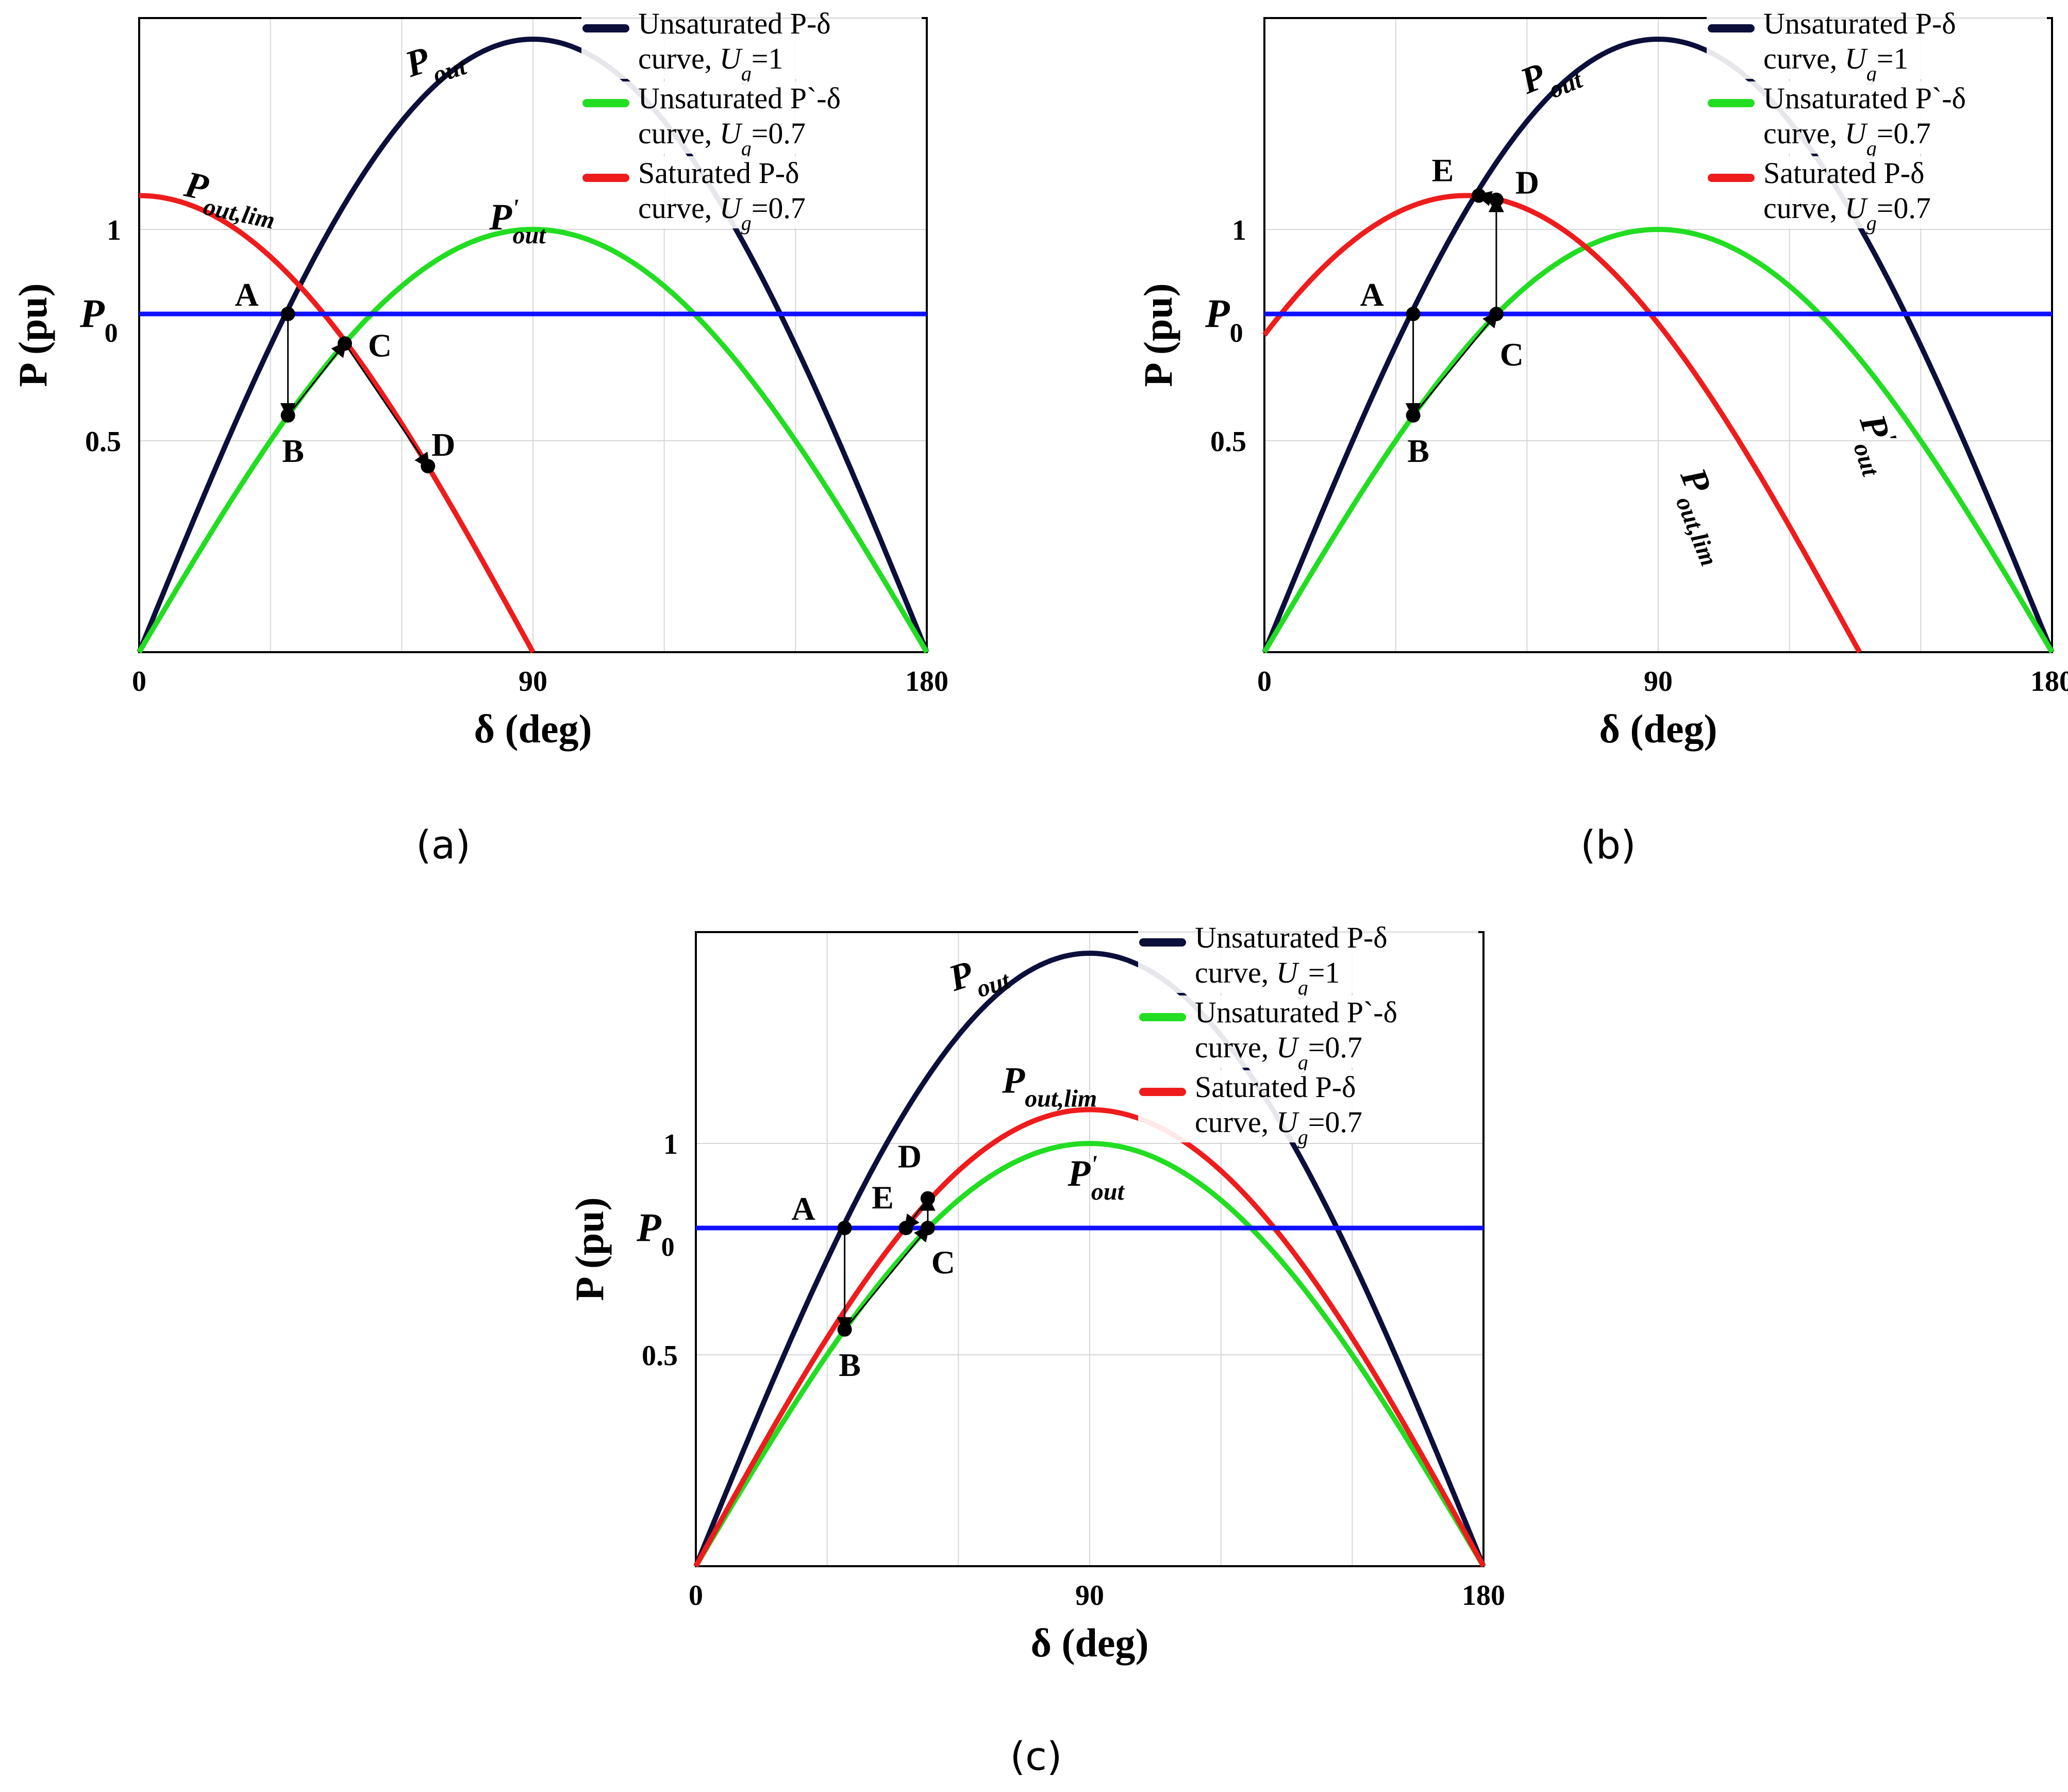 This screenshot has width=2068, height=1792. I want to click on panel-caption: (a), so click(444, 845).